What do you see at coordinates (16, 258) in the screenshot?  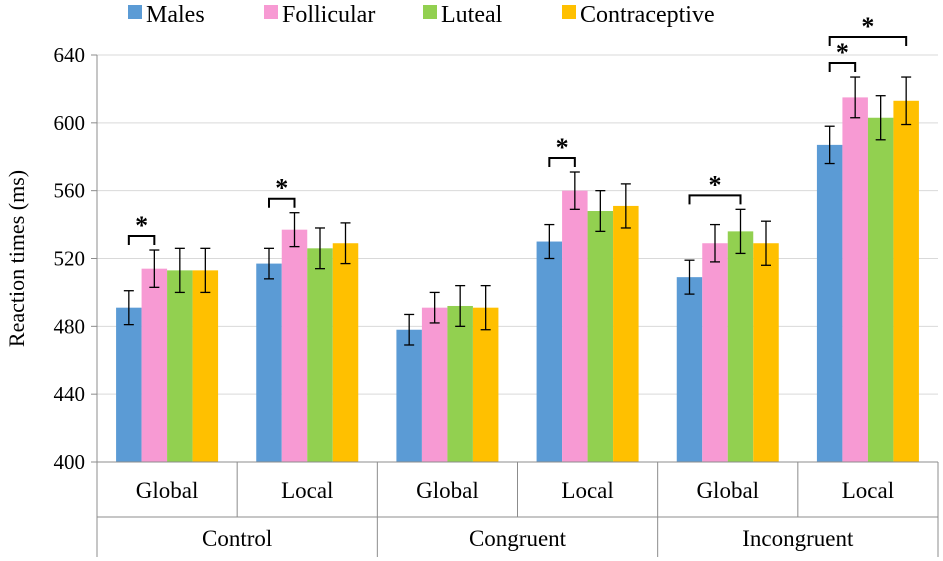 I see `y-axis-title: Reaction times (ms)` at bounding box center [16, 258].